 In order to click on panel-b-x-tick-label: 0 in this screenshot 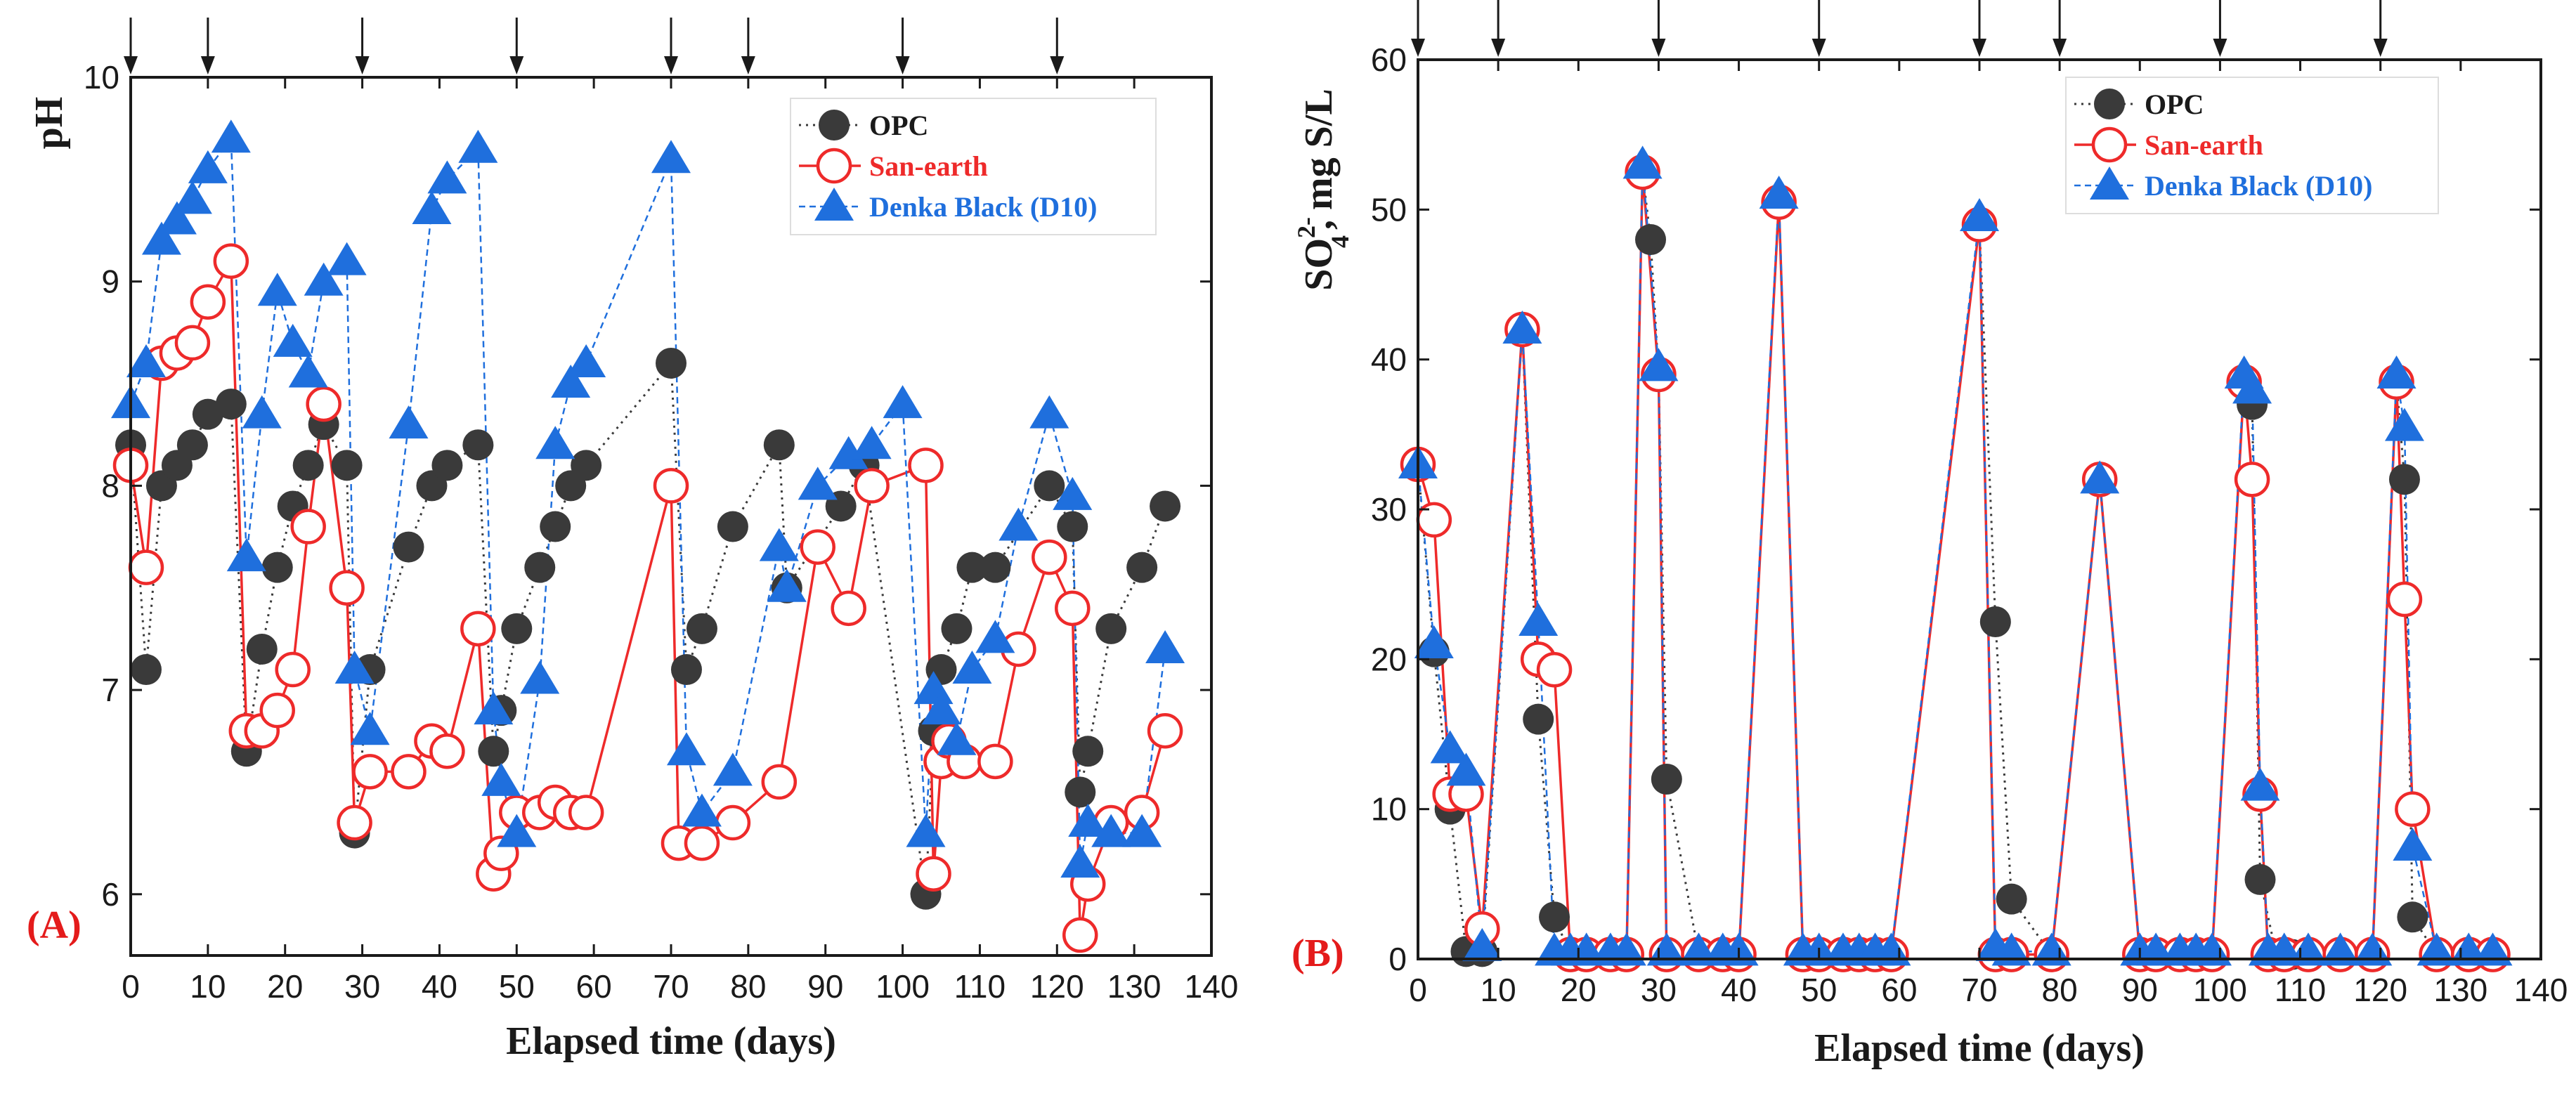, I will do `click(1418, 990)`.